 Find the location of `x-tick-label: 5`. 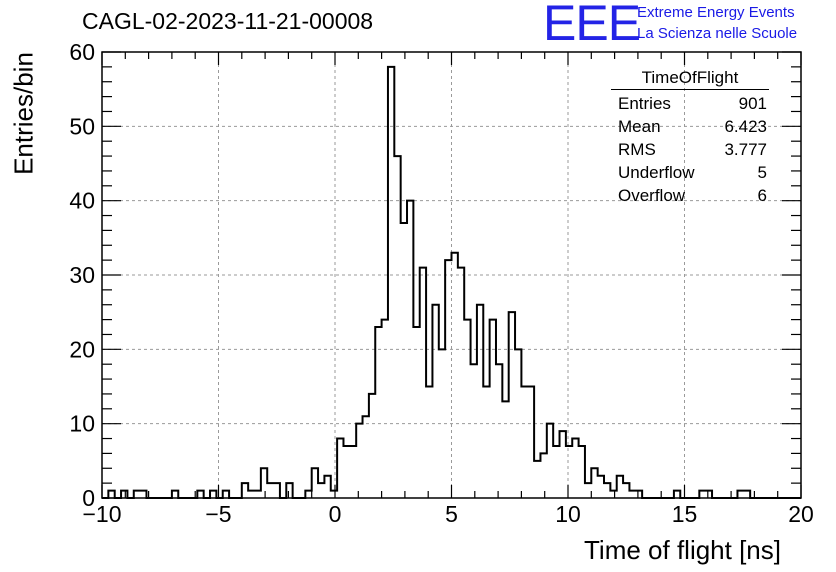

x-tick-label: 5 is located at coordinates (451, 514).